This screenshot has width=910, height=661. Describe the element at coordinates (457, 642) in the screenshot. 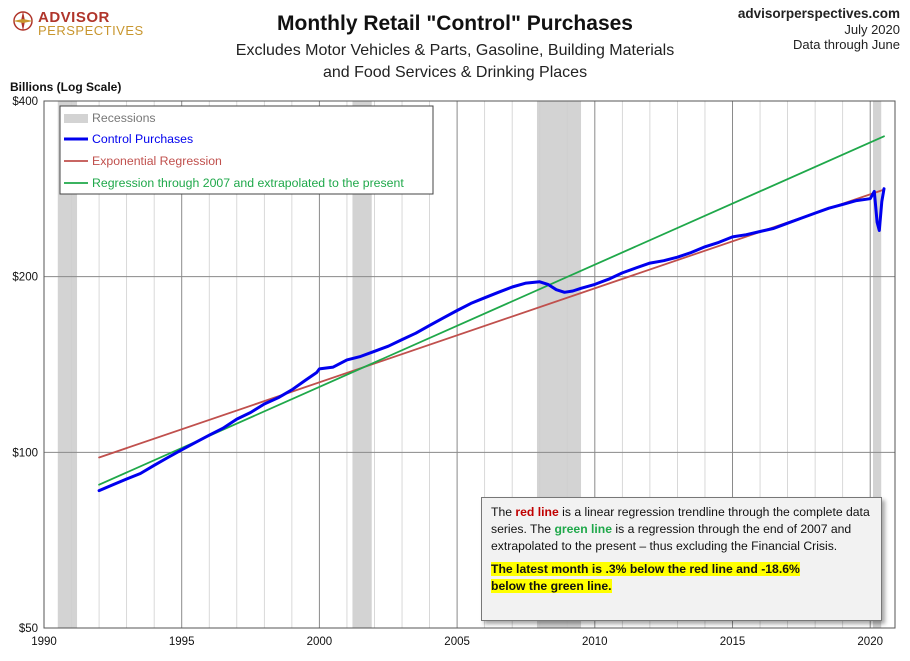

I see `x-tick-label-3: 2005` at that location.